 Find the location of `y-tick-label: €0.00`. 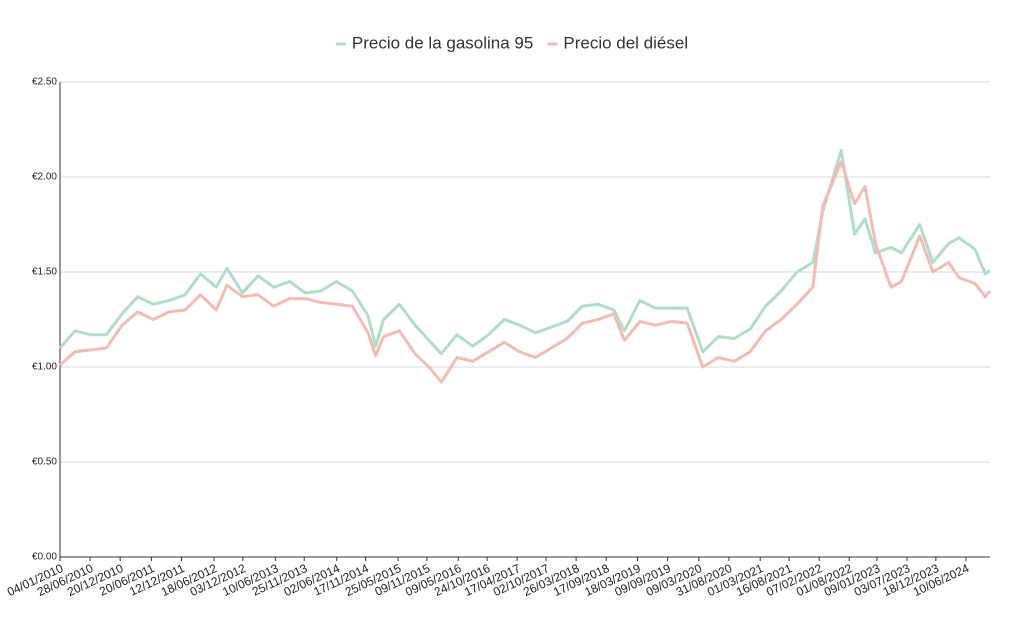

y-tick-label: €0.00 is located at coordinates (44, 557).